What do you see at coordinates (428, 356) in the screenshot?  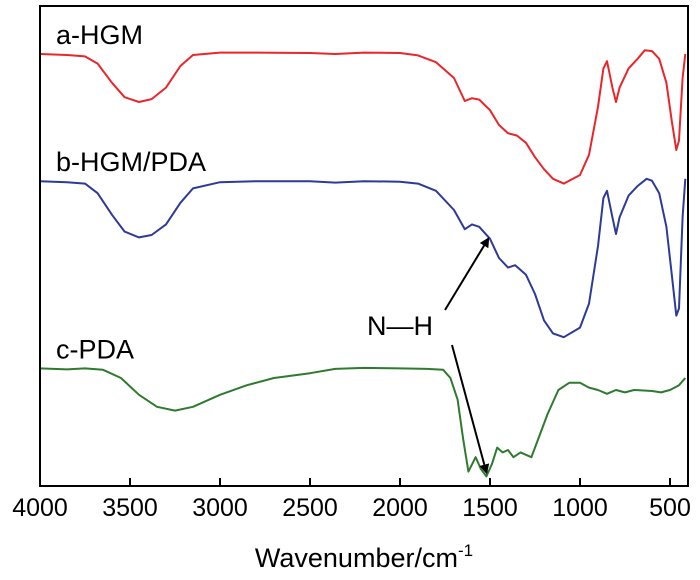 I see `annotation-layer: N—H` at bounding box center [428, 356].